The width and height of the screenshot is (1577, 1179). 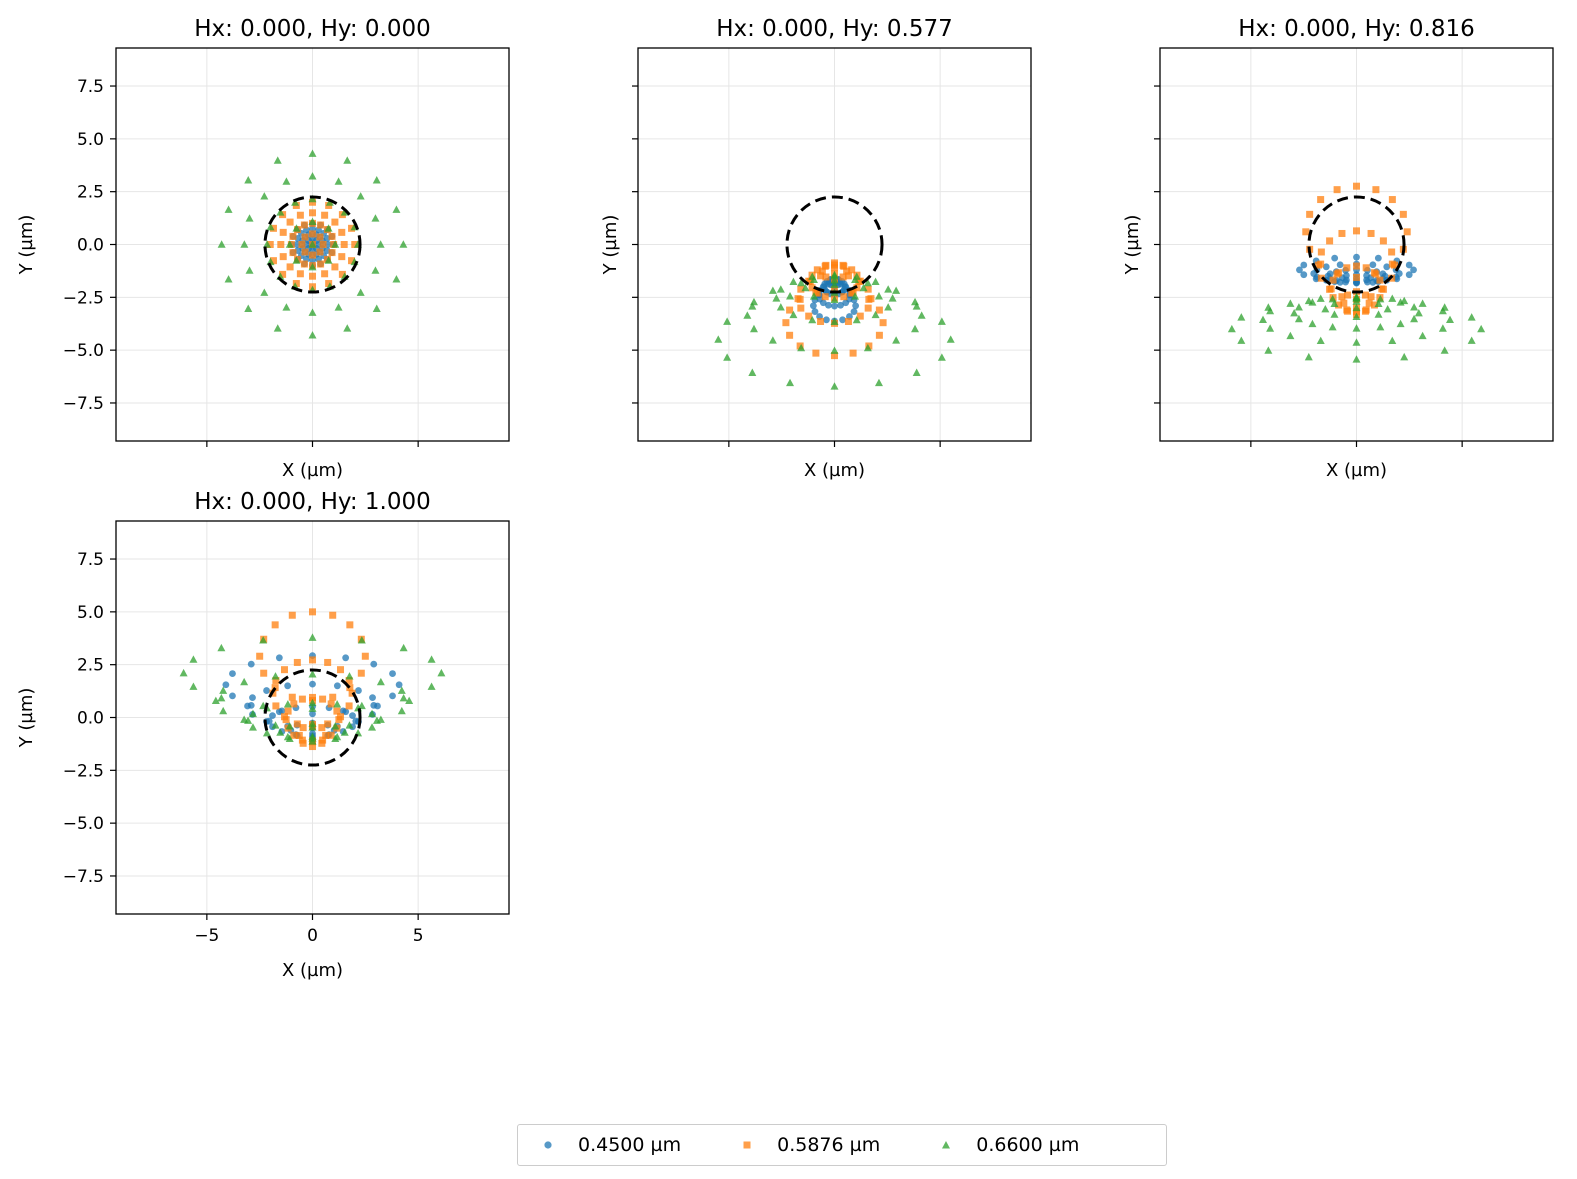 What do you see at coordinates (610, 245) in the screenshot?
I see `y-axis-label: Y (µm)` at bounding box center [610, 245].